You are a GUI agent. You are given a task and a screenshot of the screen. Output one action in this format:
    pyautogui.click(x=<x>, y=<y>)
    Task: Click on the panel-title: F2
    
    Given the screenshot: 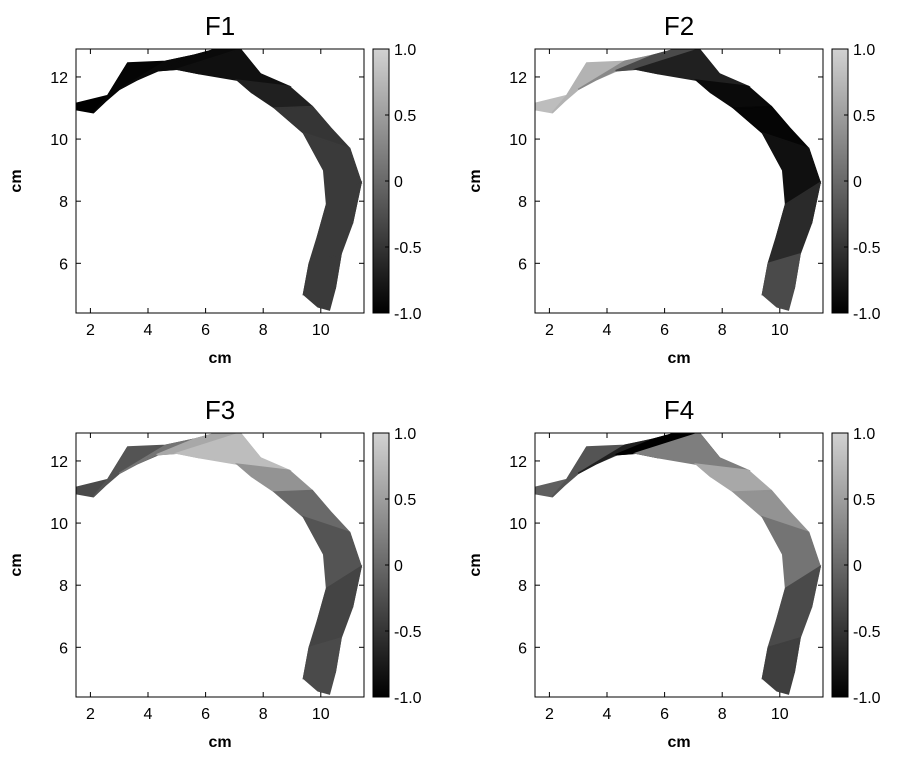 What is the action you would take?
    pyautogui.click(x=679, y=26)
    